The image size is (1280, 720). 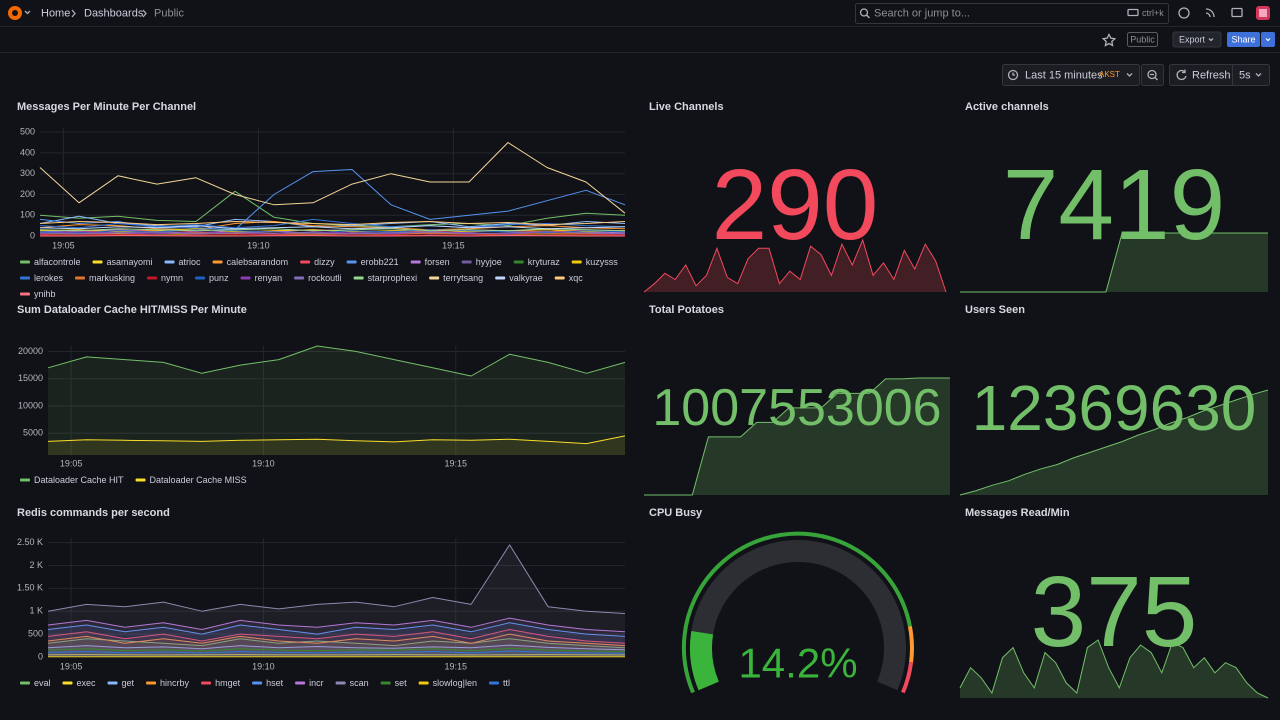 What do you see at coordinates (87, 683) in the screenshot?
I see `legend-label: exec` at bounding box center [87, 683].